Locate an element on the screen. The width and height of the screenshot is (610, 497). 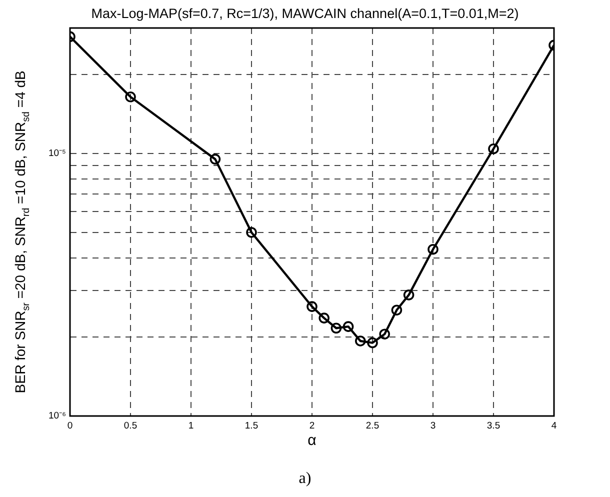
x-tick-label: 3 is located at coordinates (433, 426).